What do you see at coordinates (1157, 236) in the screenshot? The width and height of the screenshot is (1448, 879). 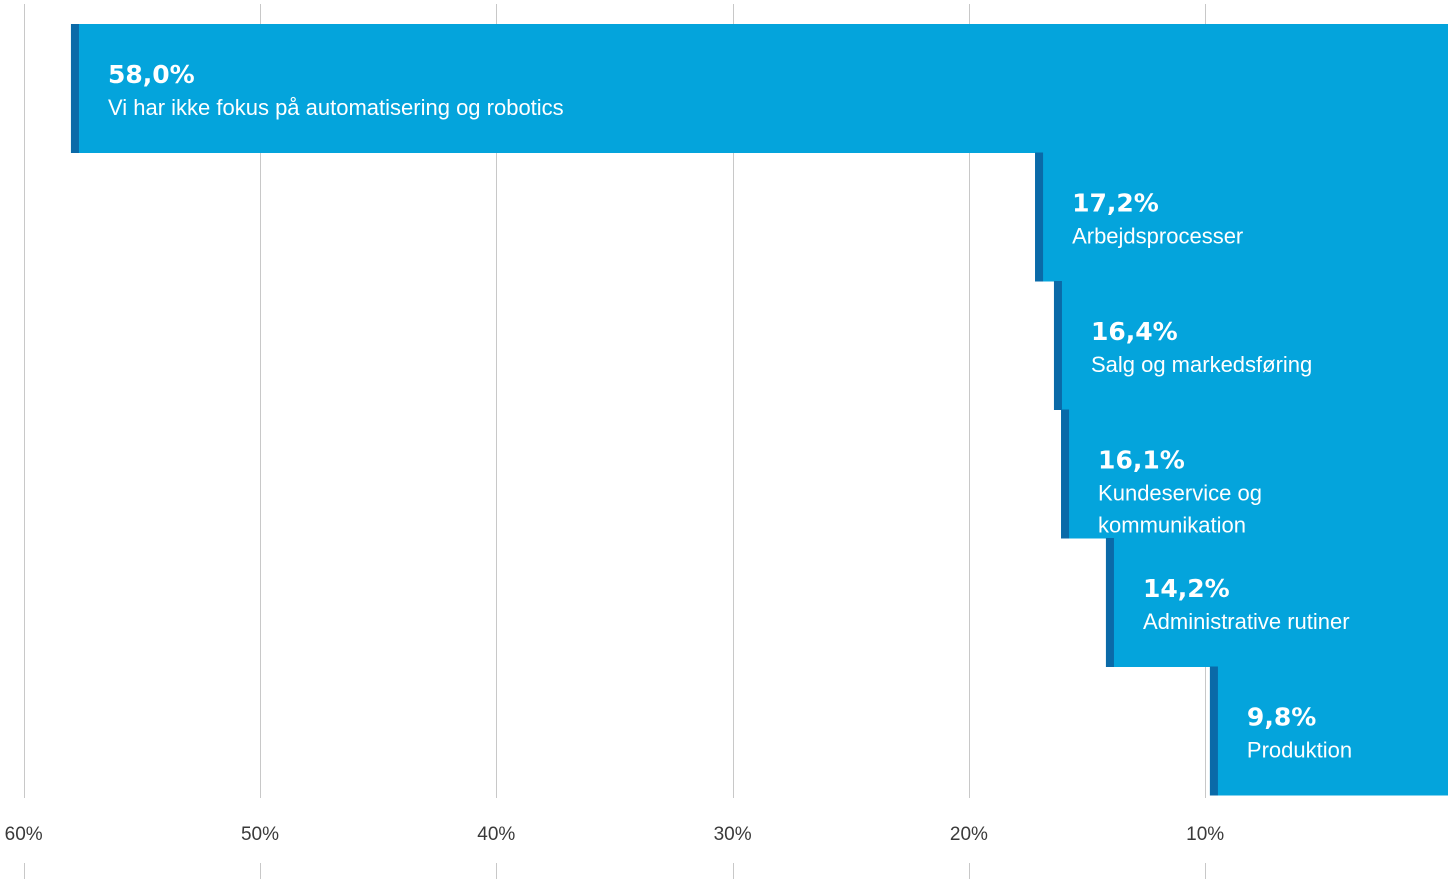 I see `bar-category-label: Arbejdsprocesser` at bounding box center [1157, 236].